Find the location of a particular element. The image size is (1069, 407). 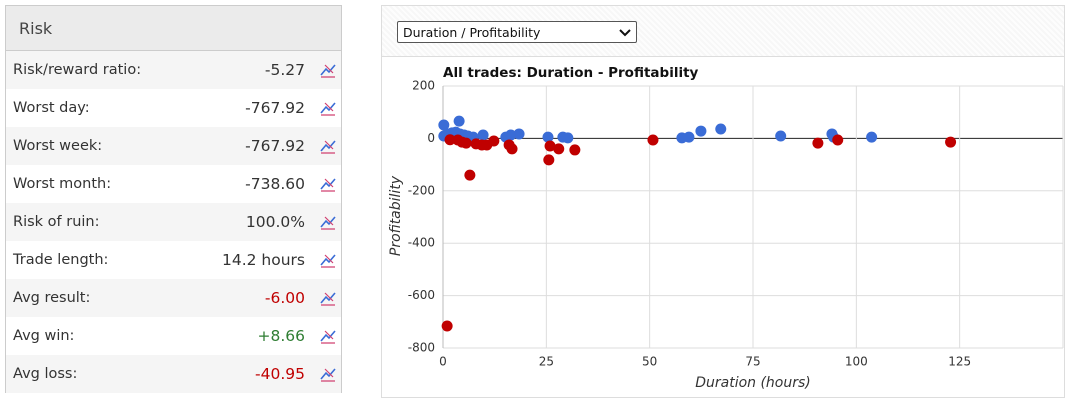

row-value: 14.2 hours is located at coordinates (263, 260).